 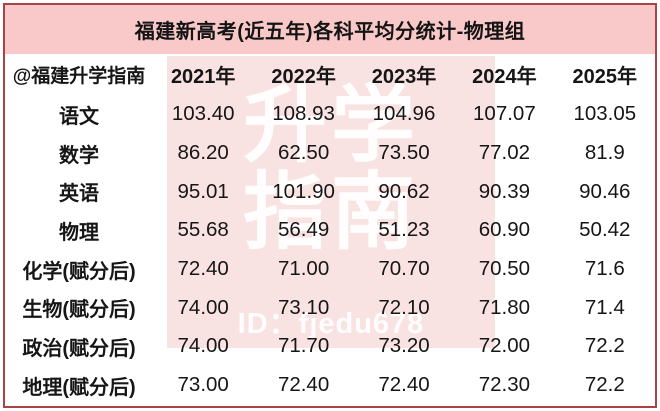 What do you see at coordinates (203, 385) in the screenshot?
I see `score-cell: 73.00` at bounding box center [203, 385].